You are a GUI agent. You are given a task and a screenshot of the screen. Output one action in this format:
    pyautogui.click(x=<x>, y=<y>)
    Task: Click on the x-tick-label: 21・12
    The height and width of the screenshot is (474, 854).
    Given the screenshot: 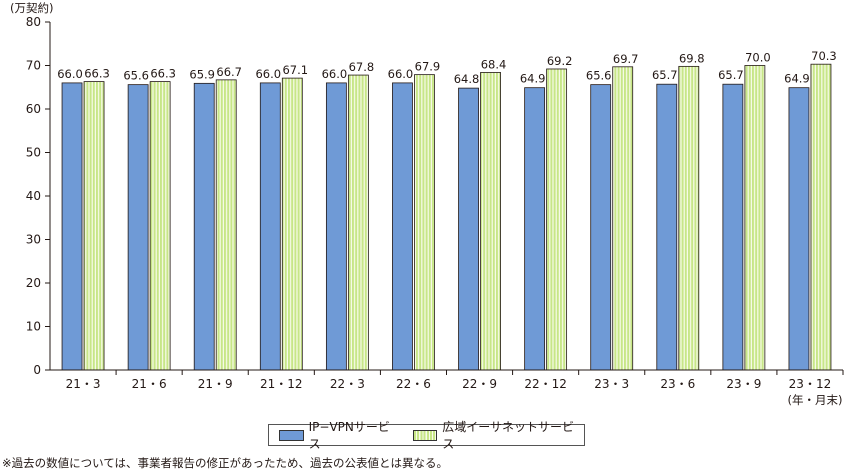 What is the action you would take?
    pyautogui.click(x=281, y=384)
    